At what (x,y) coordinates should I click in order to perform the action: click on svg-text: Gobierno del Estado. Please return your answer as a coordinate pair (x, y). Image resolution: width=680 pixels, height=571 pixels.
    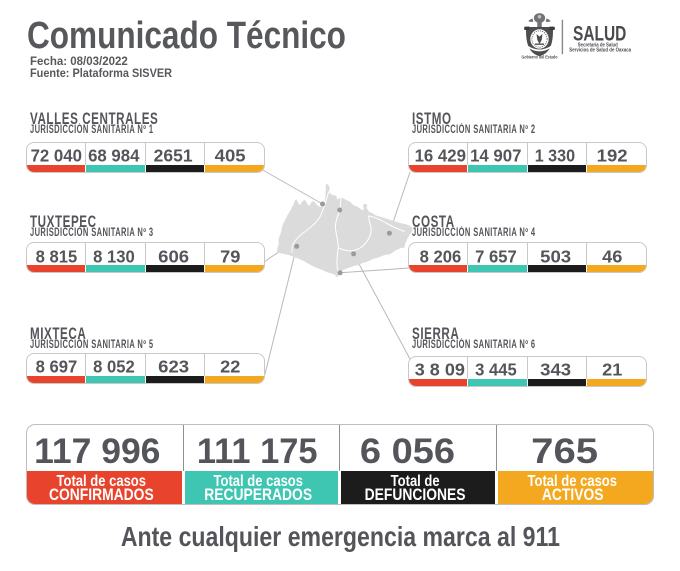
    Looking at the image, I should click on (540, 57).